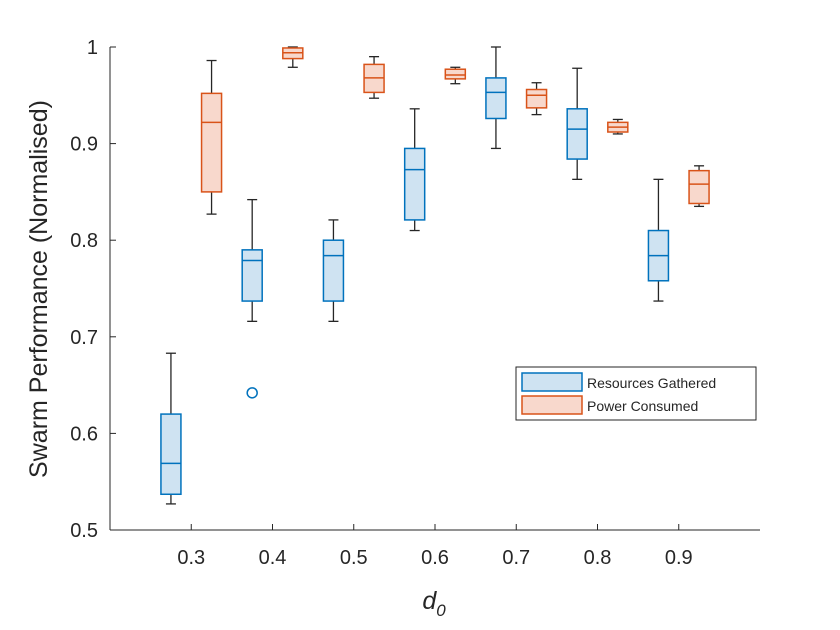 Image resolution: width=840 pixels, height=630 pixels. I want to click on x-axis-title-subscript: 0, so click(441, 610).